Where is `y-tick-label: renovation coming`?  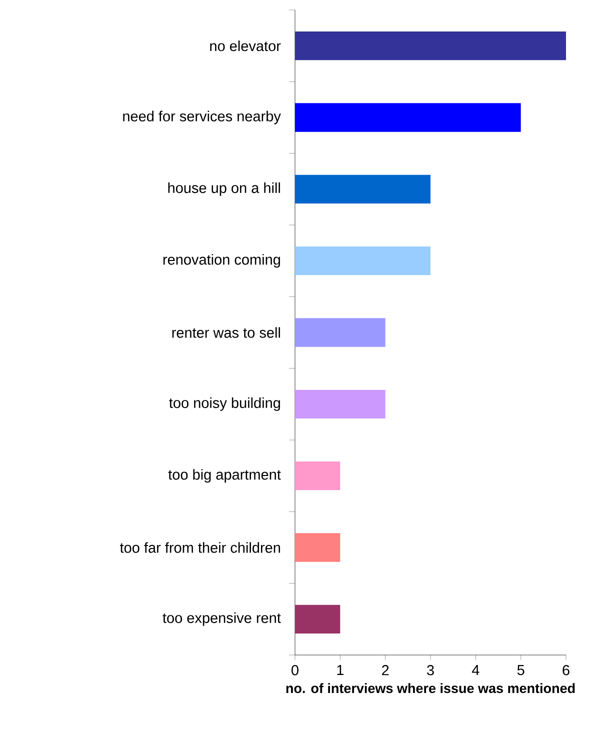
y-tick-label: renovation coming is located at coordinates (221, 261).